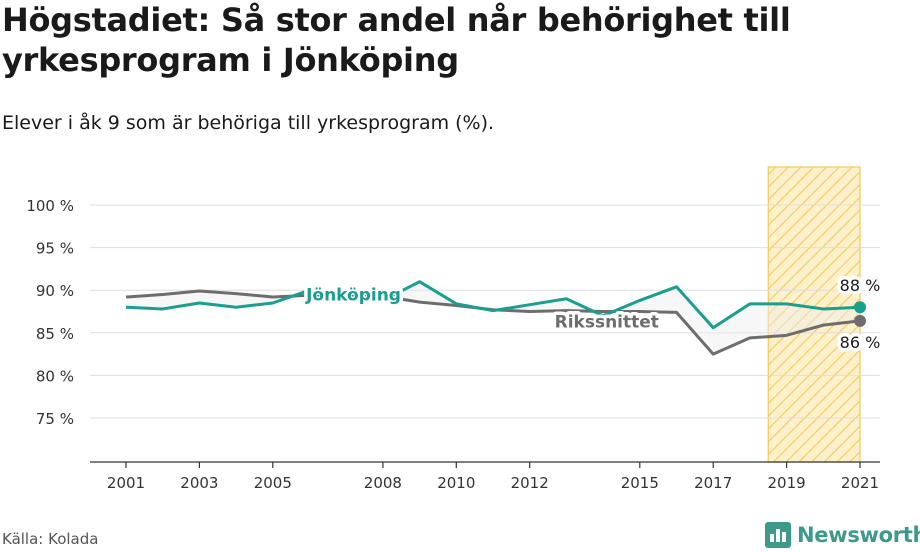 The width and height of the screenshot is (920, 552). Describe the element at coordinates (858, 535) in the screenshot. I see `brand-name: Newsworthy` at that location.